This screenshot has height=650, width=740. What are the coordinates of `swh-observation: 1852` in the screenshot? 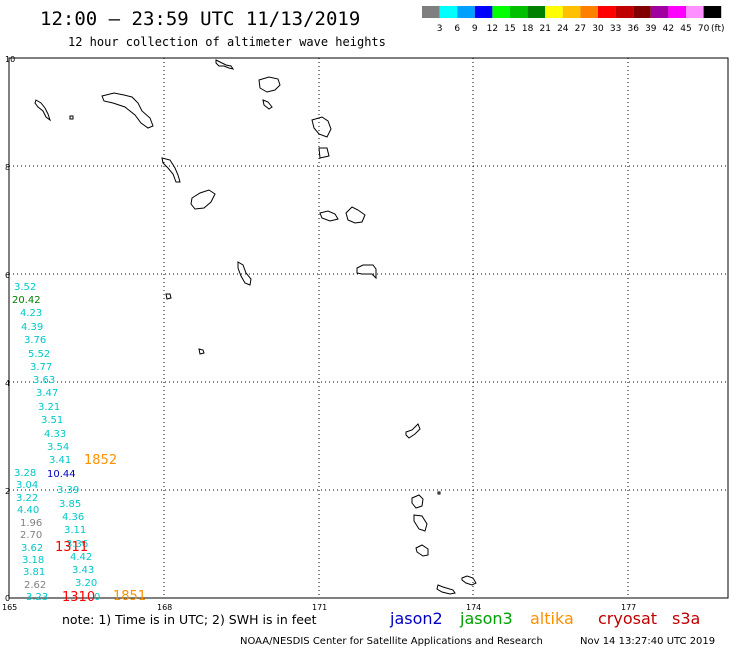 It's located at (100, 460).